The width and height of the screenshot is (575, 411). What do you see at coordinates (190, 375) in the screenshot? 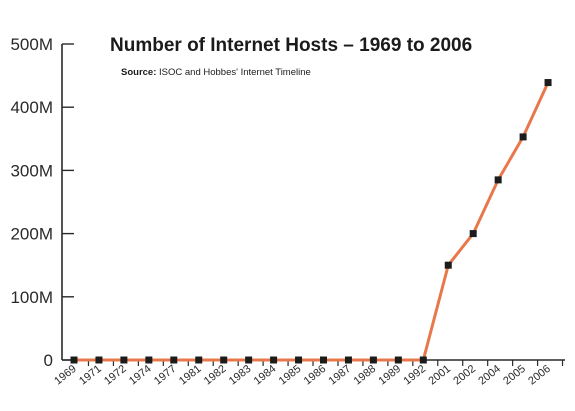
I see `x-tick-label: 1981` at bounding box center [190, 375].